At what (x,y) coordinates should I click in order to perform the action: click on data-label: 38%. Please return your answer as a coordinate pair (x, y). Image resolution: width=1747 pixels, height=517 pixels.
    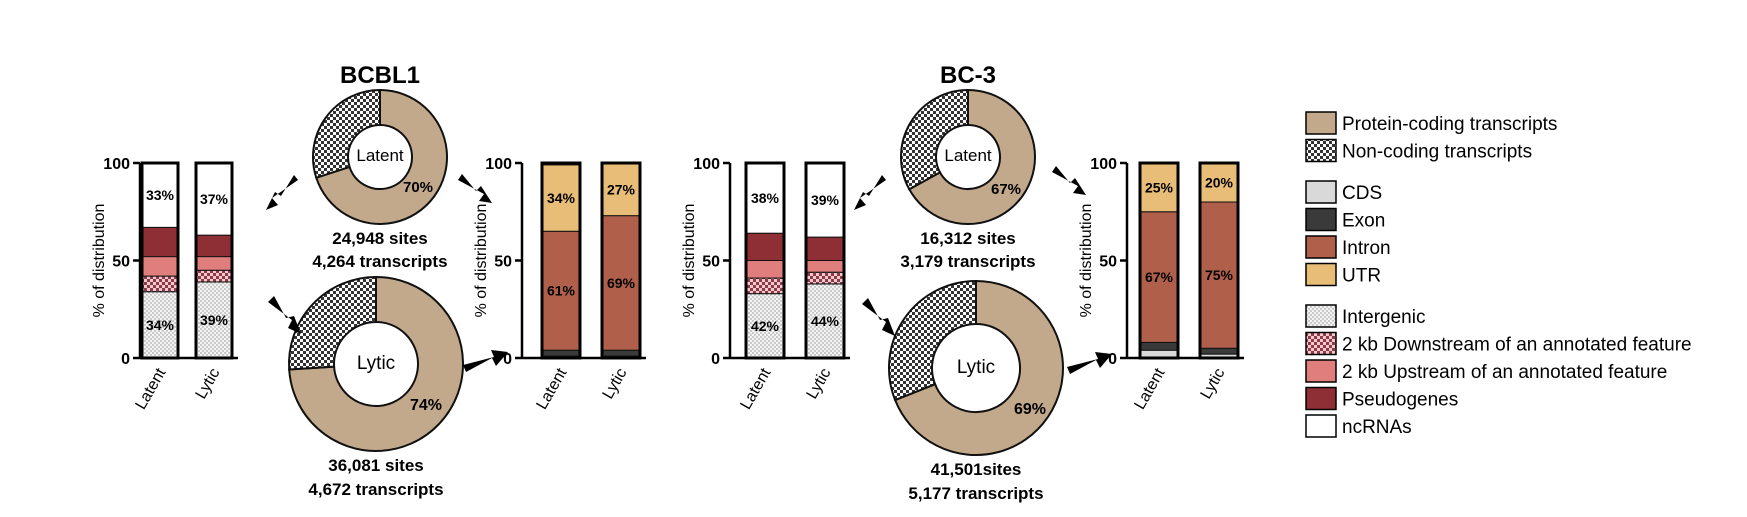
    Looking at the image, I should click on (765, 198).